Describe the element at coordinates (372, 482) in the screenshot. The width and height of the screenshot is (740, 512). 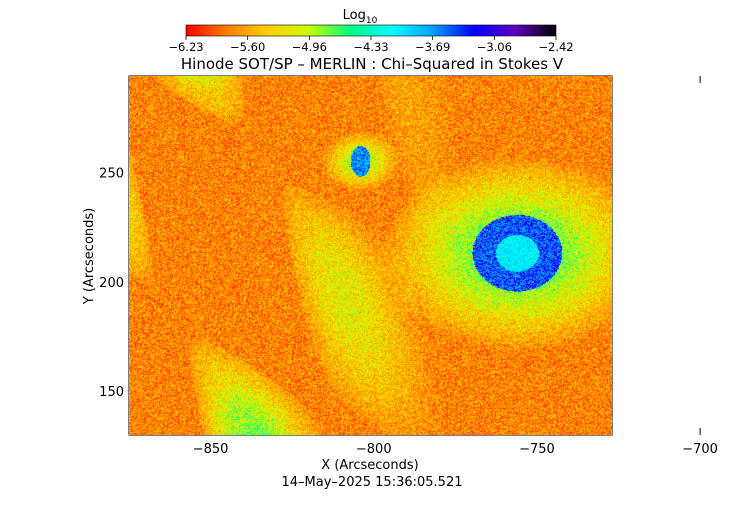
I see `timestamp: 14–May–2025 15:36:05.521` at that location.